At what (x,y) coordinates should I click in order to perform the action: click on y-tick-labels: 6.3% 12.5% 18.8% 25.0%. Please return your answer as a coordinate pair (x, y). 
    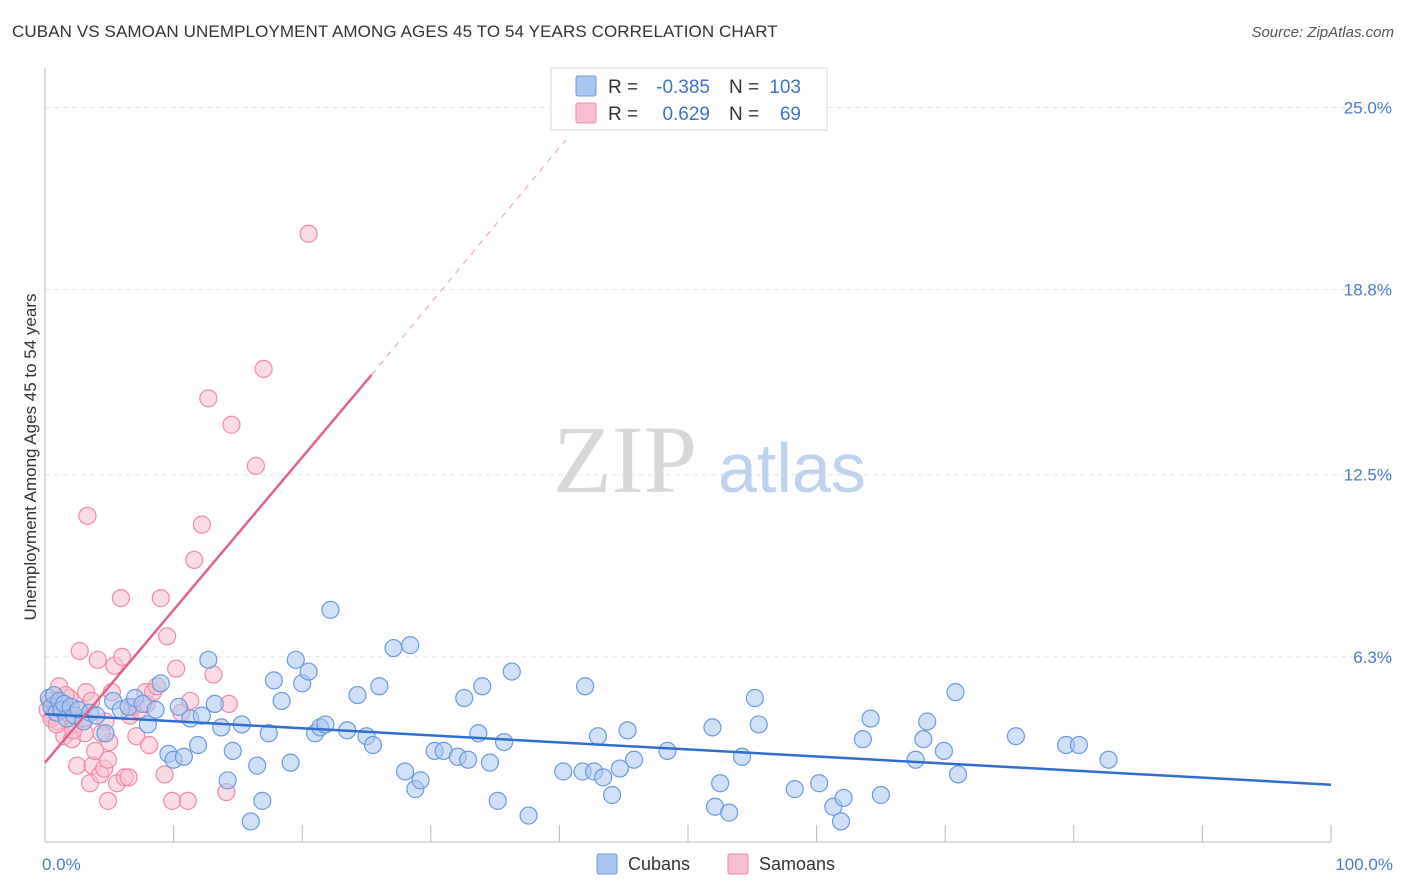
    Looking at the image, I should click on (1368, 382).